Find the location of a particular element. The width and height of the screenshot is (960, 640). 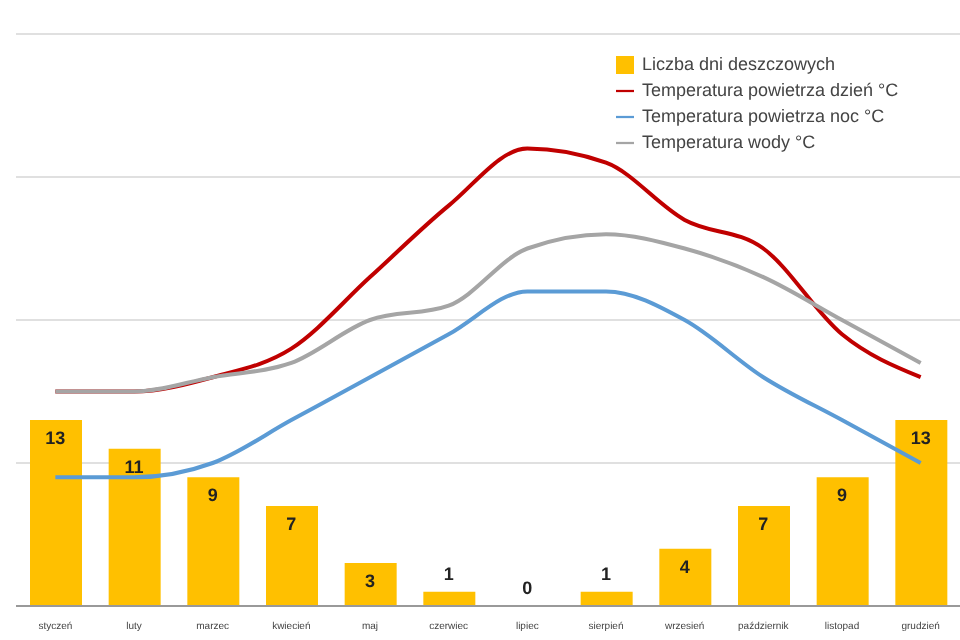

data-label: 0 is located at coordinates (527, 588).